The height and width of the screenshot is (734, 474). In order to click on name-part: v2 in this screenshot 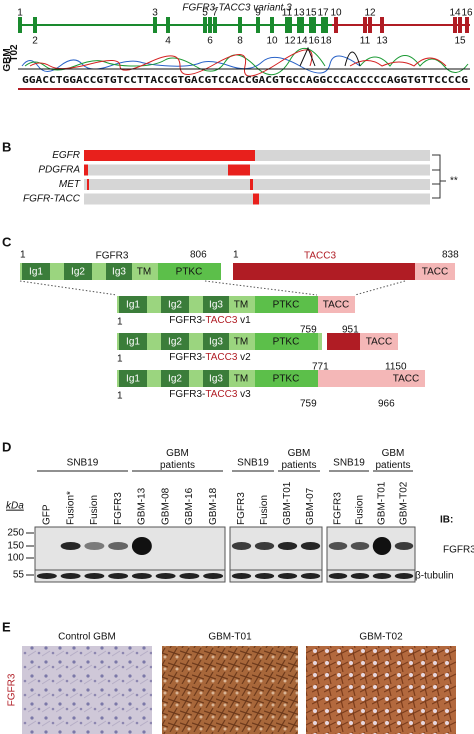, I will do `click(244, 357)`.